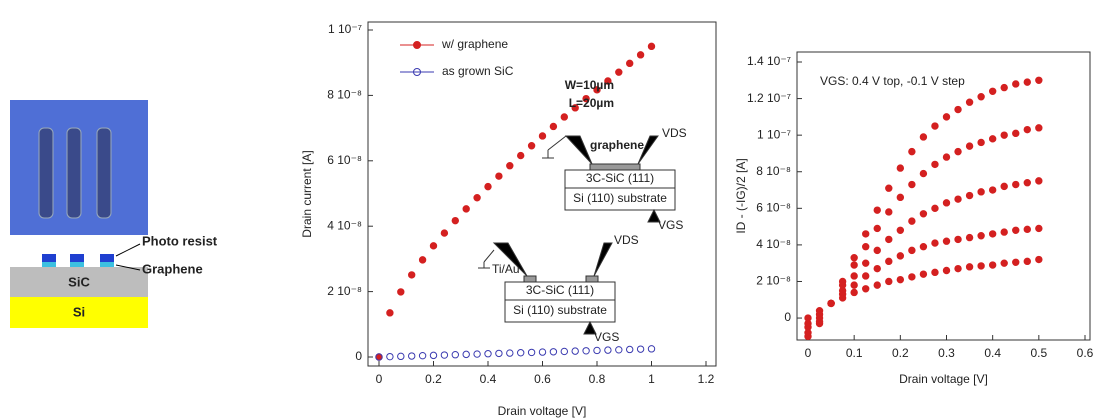 The height and width of the screenshot is (419, 1093). What do you see at coordinates (307, 193) in the screenshot?
I see `y-axis-label: Drain current [A]` at bounding box center [307, 193].